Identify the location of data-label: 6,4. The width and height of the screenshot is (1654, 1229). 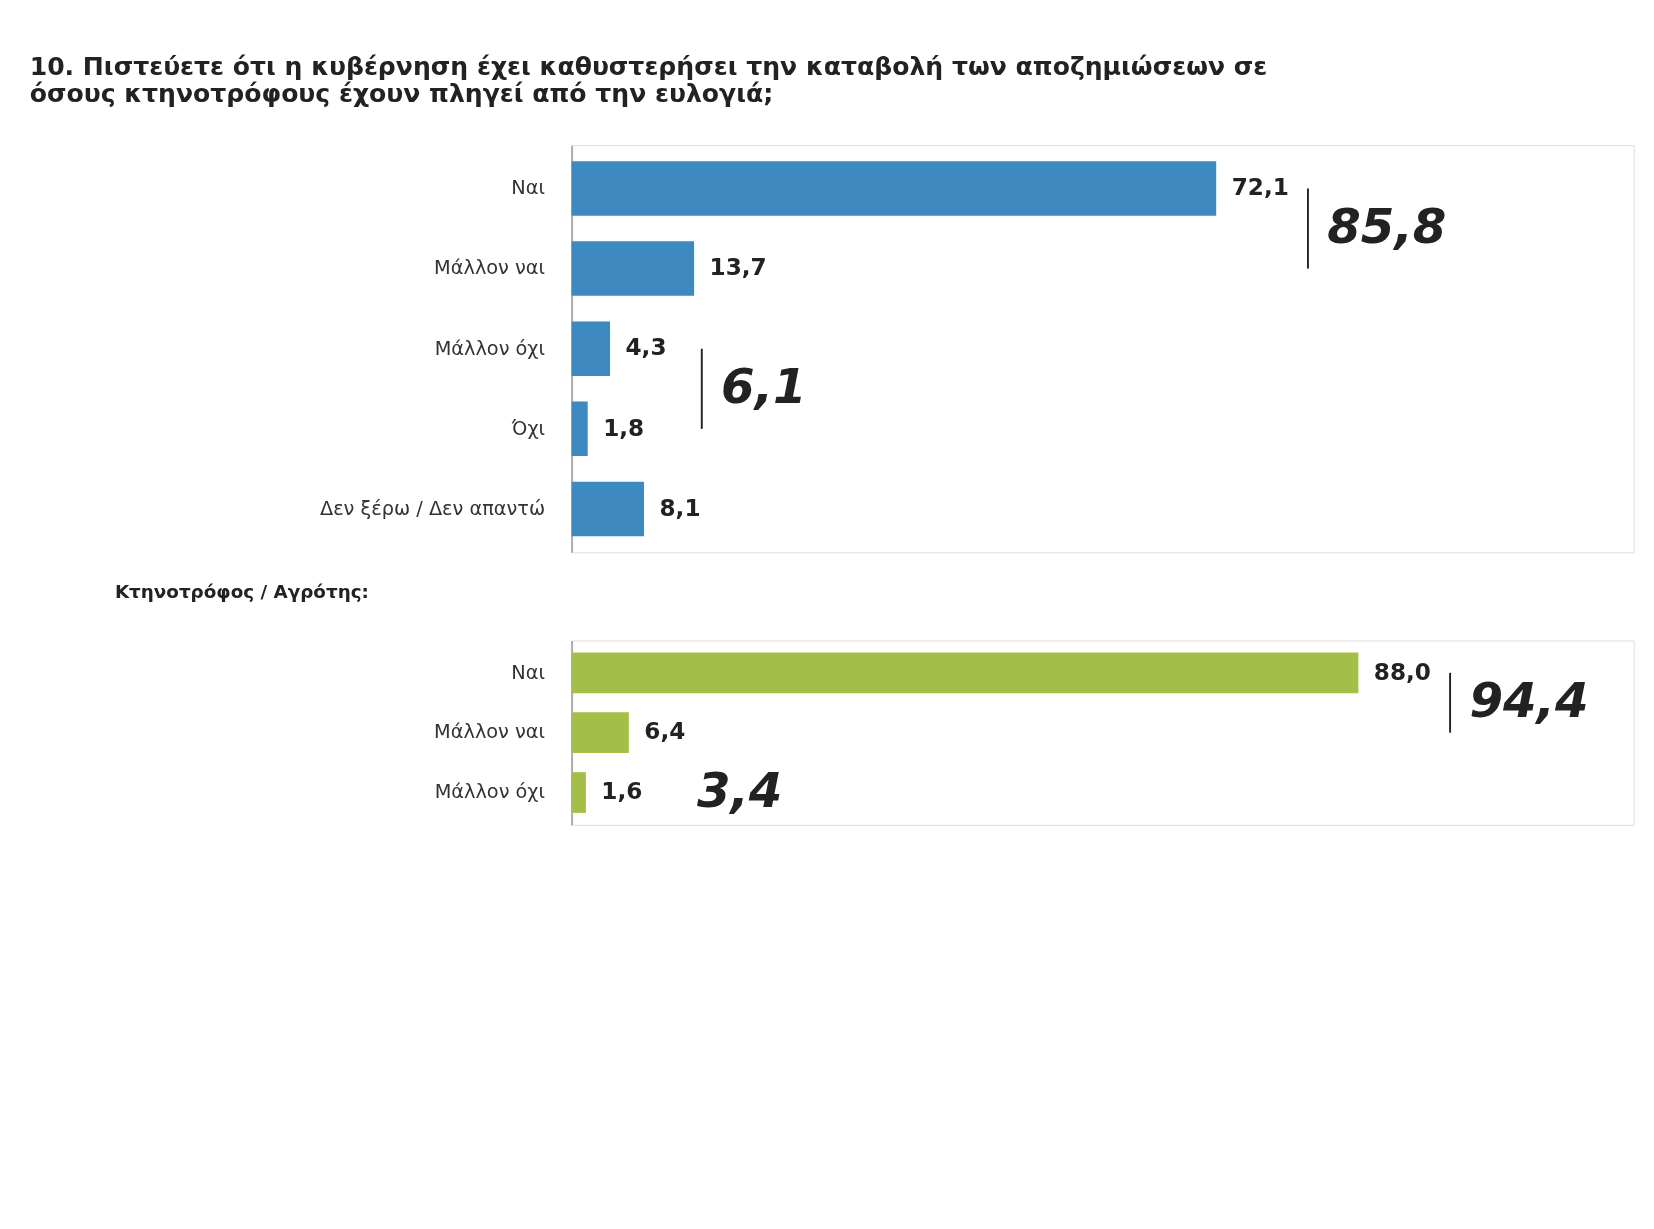
(665, 731).